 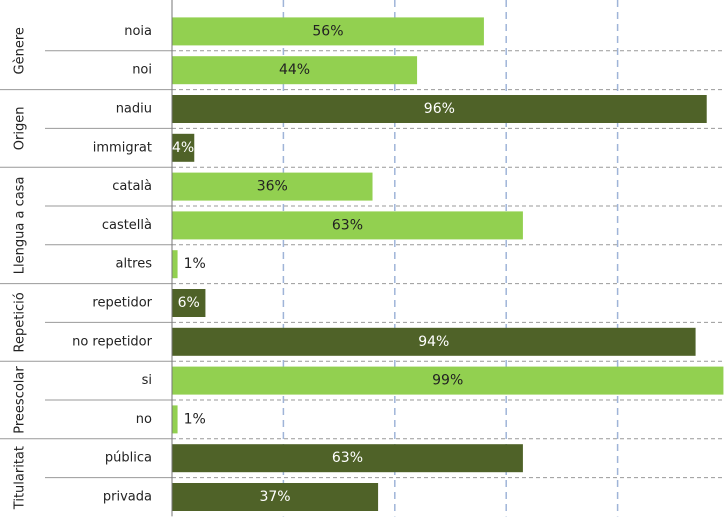 I want to click on data-label: 44%, so click(x=294, y=70).